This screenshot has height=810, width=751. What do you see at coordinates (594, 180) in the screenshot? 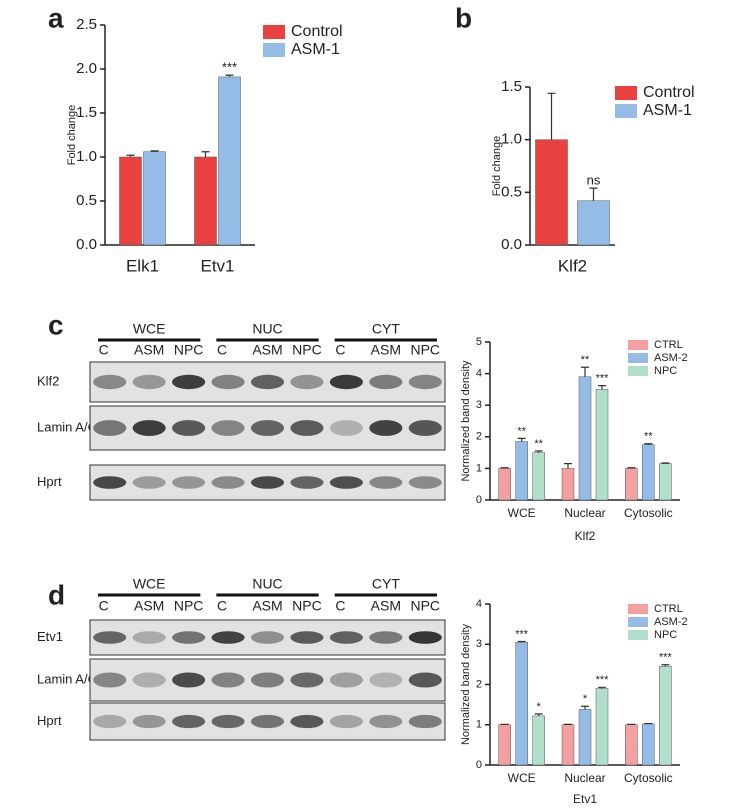
I see `significance-label: ns` at bounding box center [594, 180].